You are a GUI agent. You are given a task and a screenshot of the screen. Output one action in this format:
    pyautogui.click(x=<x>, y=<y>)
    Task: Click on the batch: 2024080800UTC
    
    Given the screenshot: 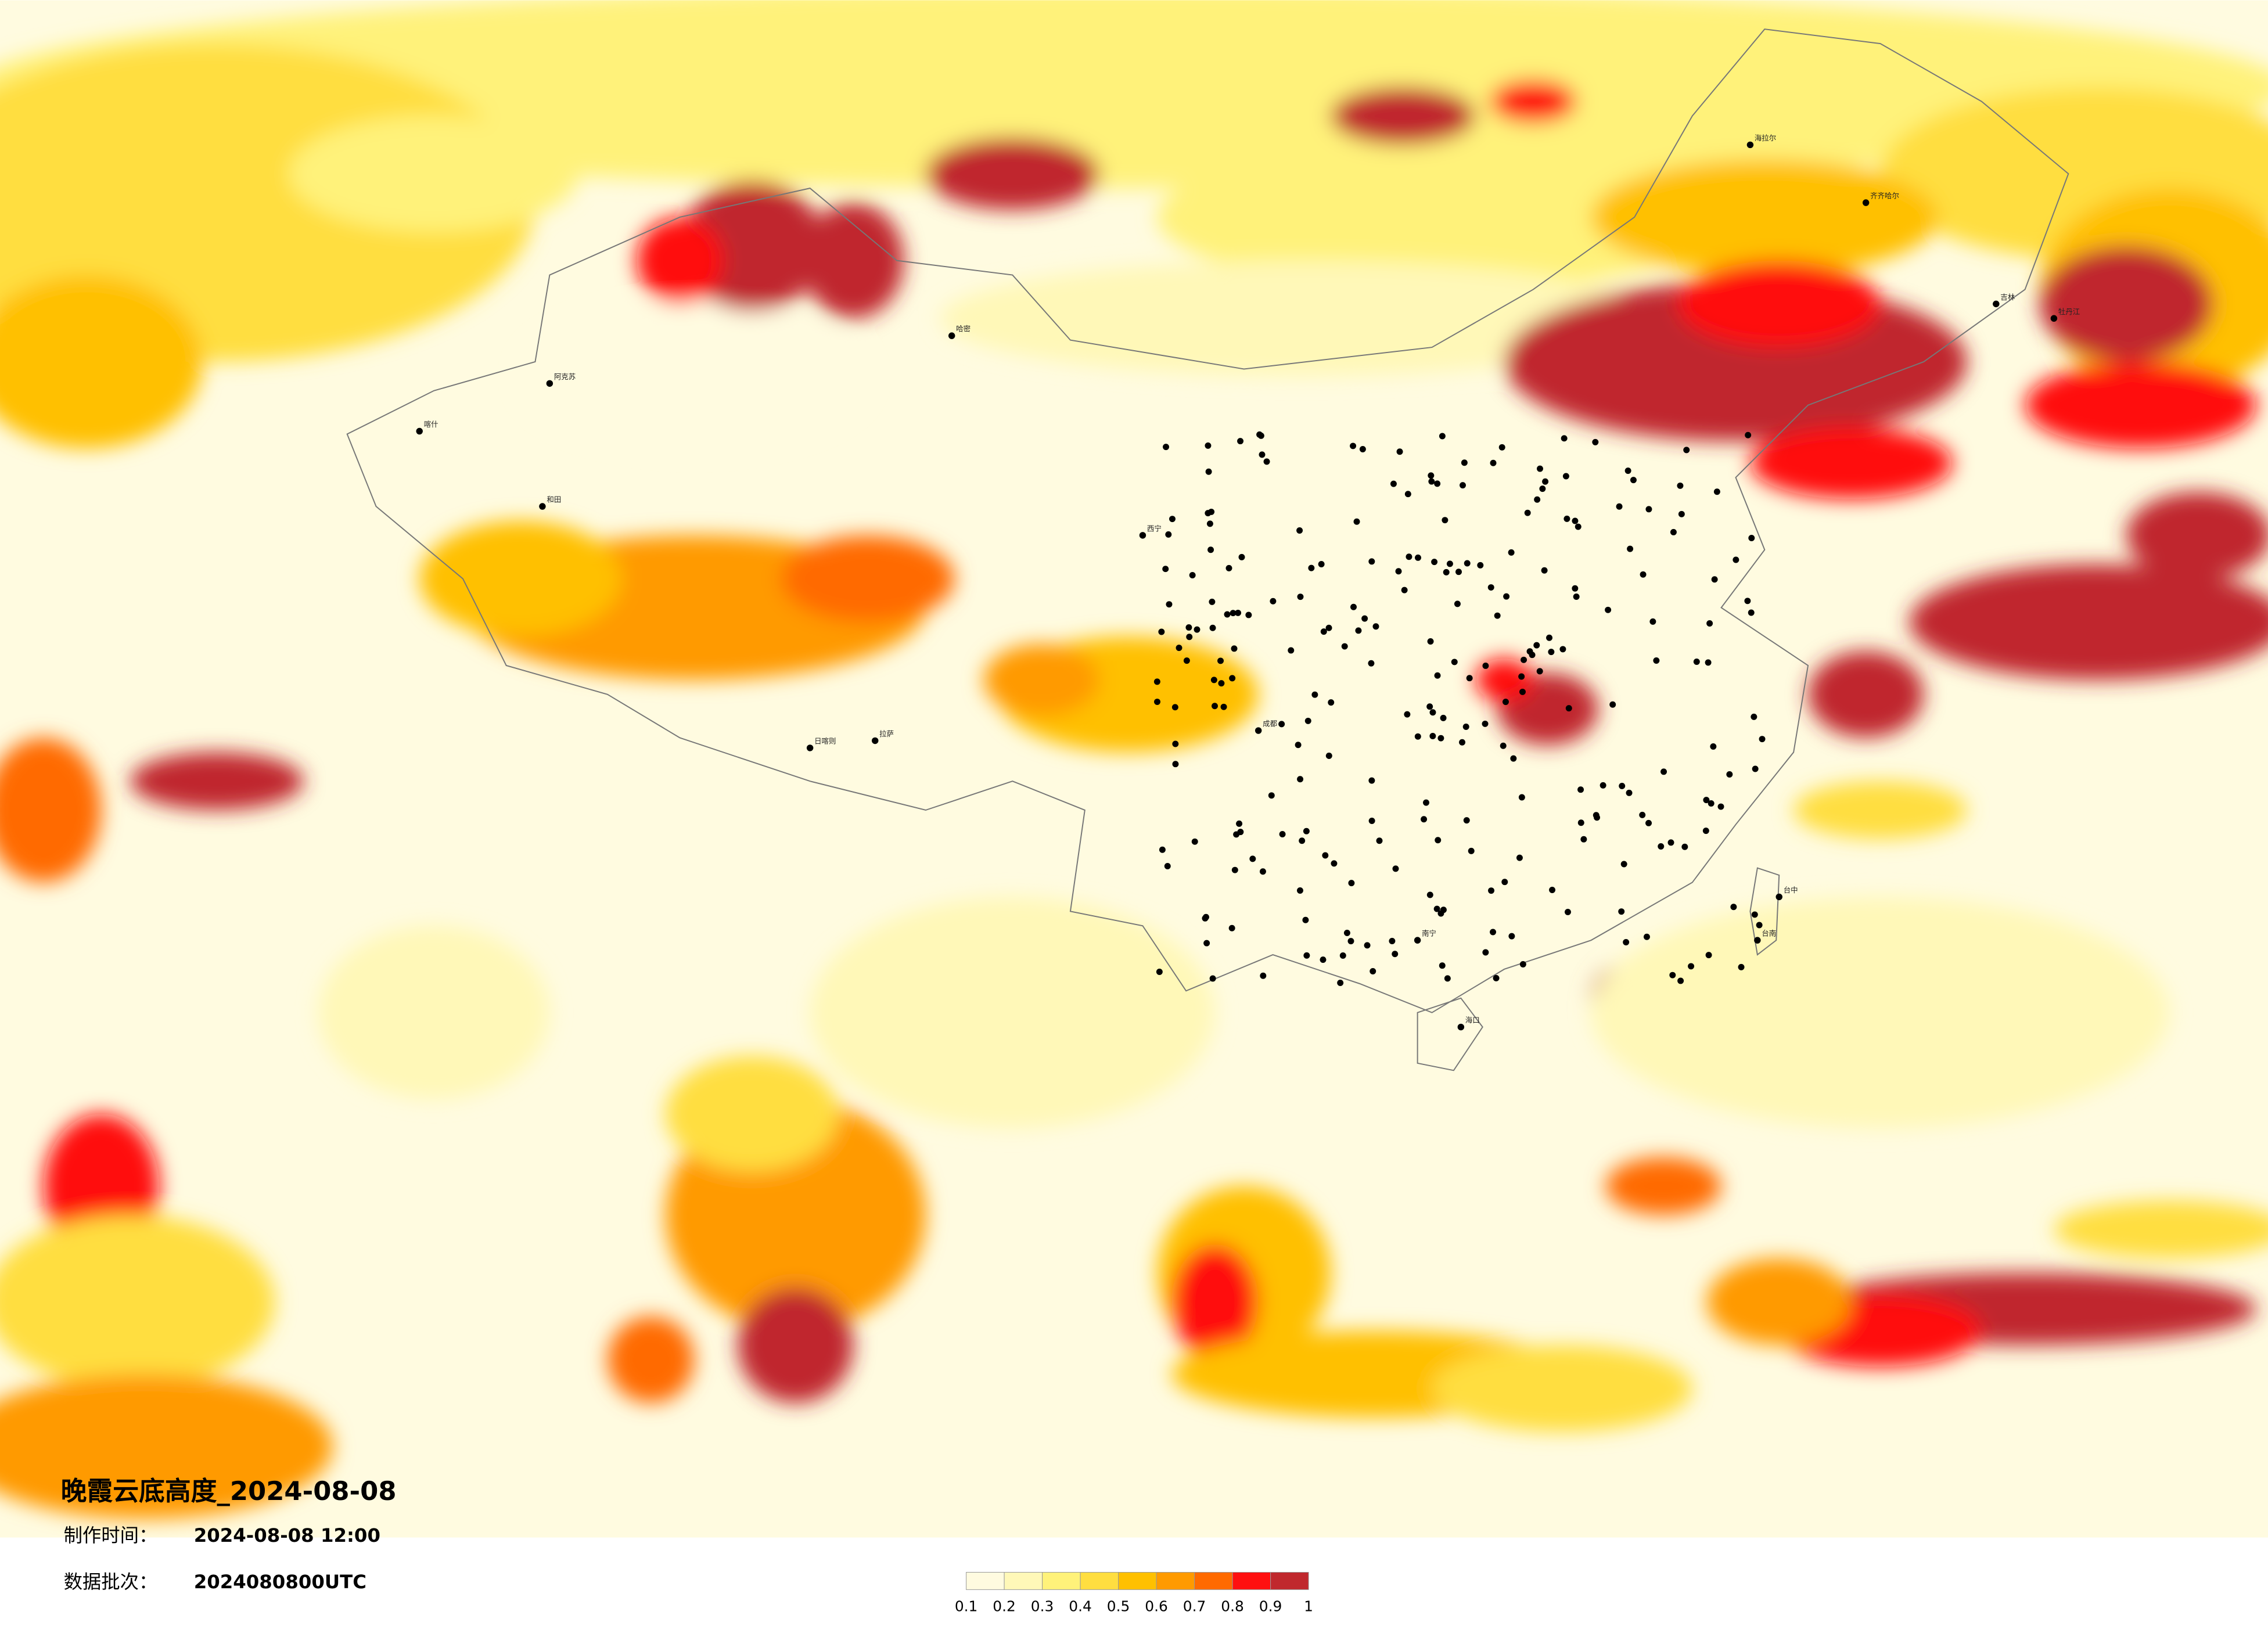 What is the action you would take?
    pyautogui.click(x=280, y=1582)
    